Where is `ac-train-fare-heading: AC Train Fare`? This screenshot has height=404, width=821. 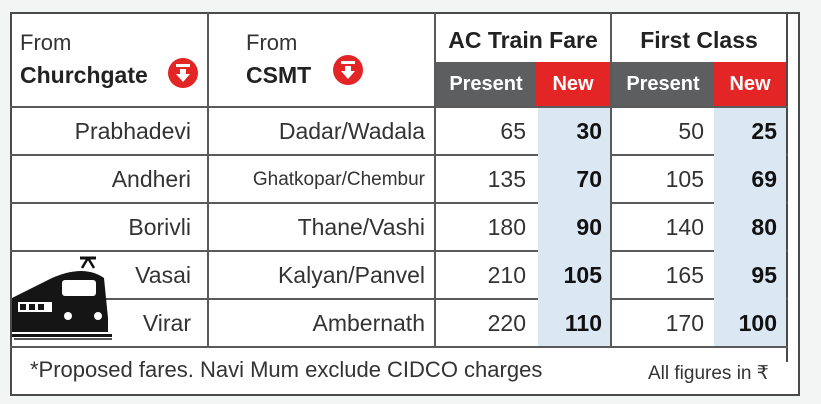
ac-train-fare-heading: AC Train Fare is located at coordinates (523, 40).